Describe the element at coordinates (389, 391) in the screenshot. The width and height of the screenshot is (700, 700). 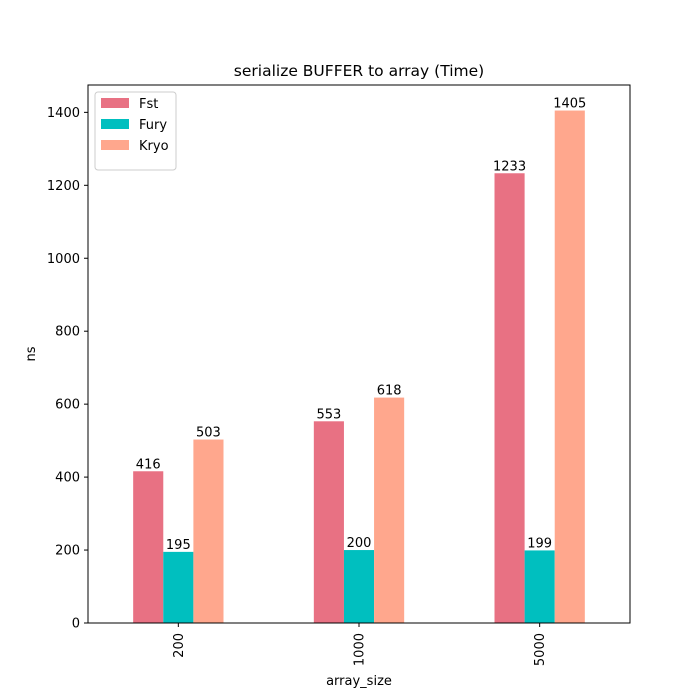
I see `data-label: 618` at that location.